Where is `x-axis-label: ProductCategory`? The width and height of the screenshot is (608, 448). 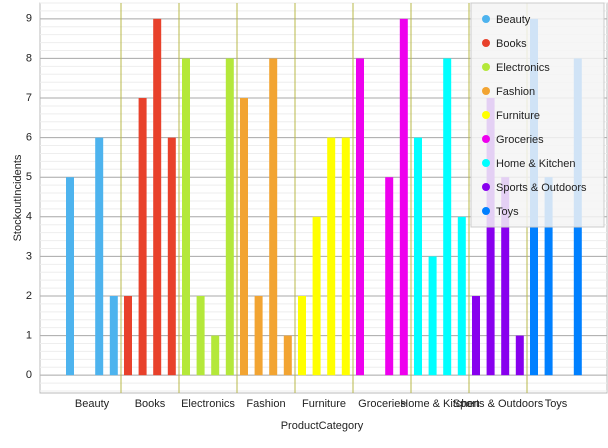 x-axis-label: ProductCategory is located at coordinates (322, 426).